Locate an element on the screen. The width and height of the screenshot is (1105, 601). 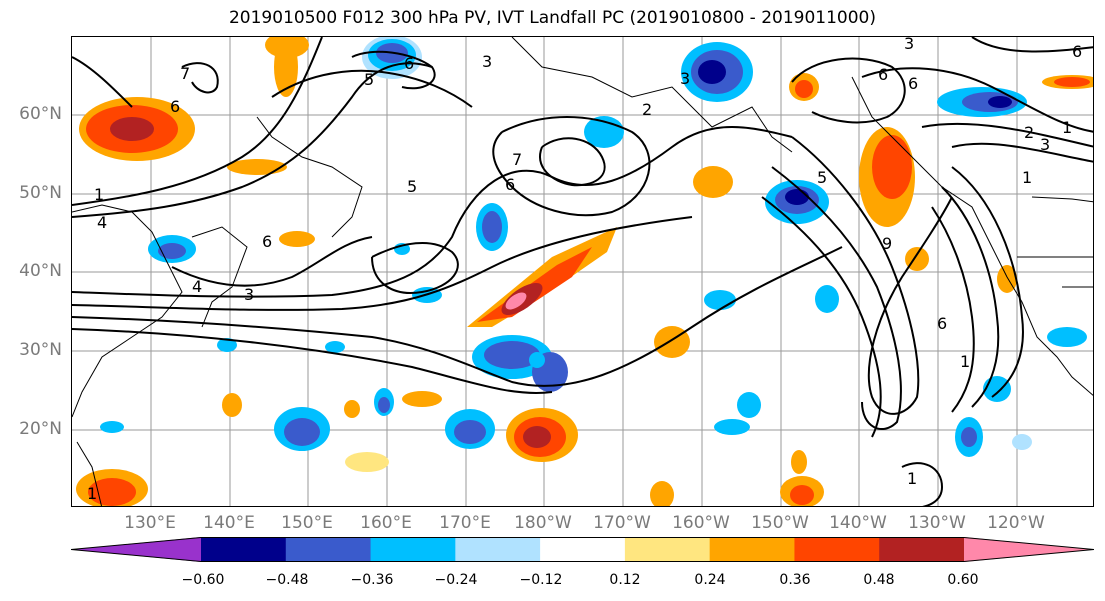
colorbar-tick: 0.36 is located at coordinates (795, 580).